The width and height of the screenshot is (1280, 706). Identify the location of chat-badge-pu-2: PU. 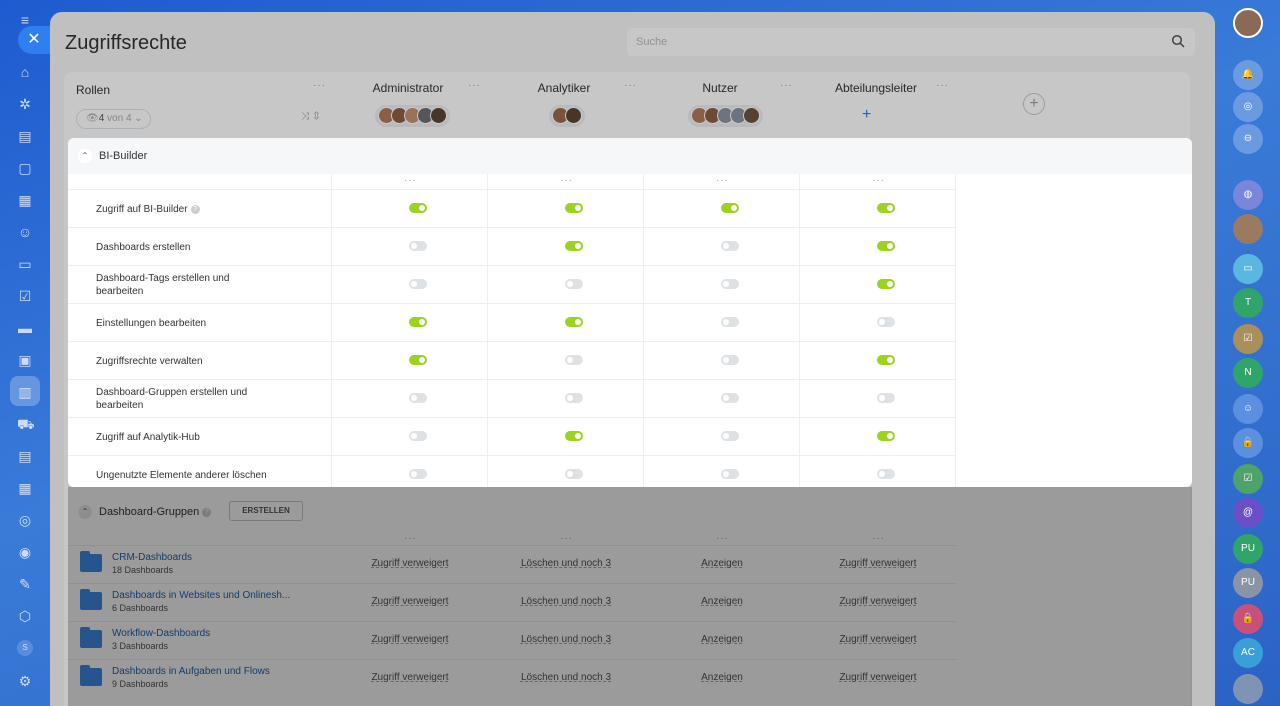
(1248, 583).